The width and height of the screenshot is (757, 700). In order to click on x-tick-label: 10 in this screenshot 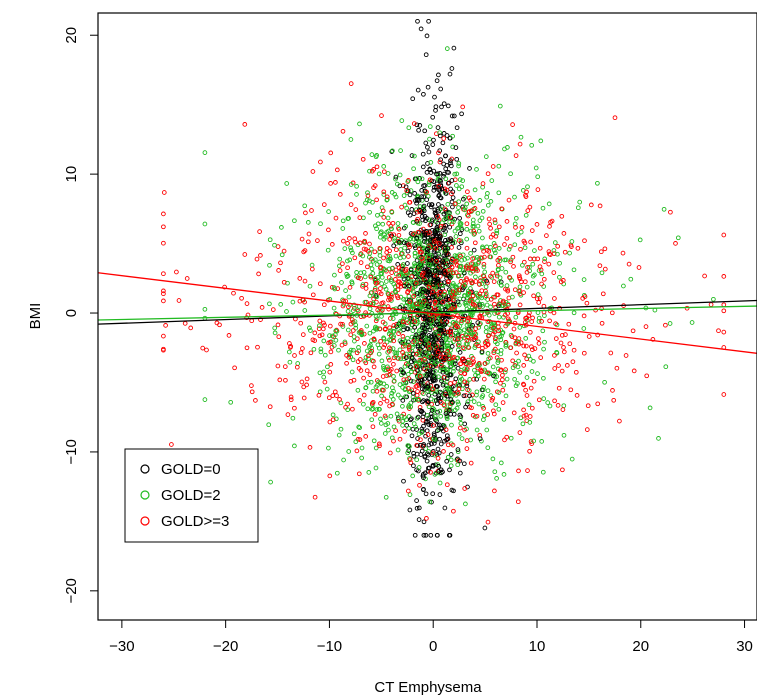, I will do `click(537, 646)`.